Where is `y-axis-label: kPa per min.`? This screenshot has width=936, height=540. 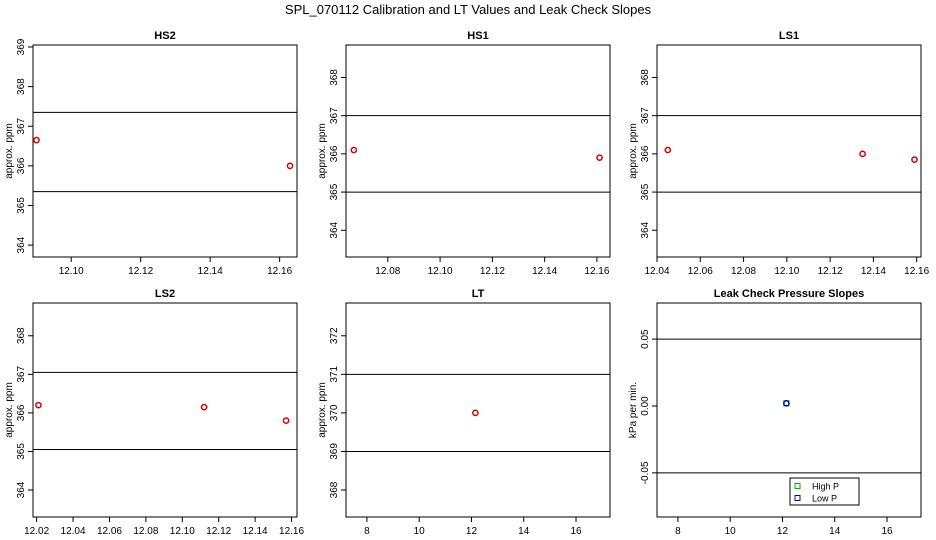 y-axis-label: kPa per min. is located at coordinates (633, 410).